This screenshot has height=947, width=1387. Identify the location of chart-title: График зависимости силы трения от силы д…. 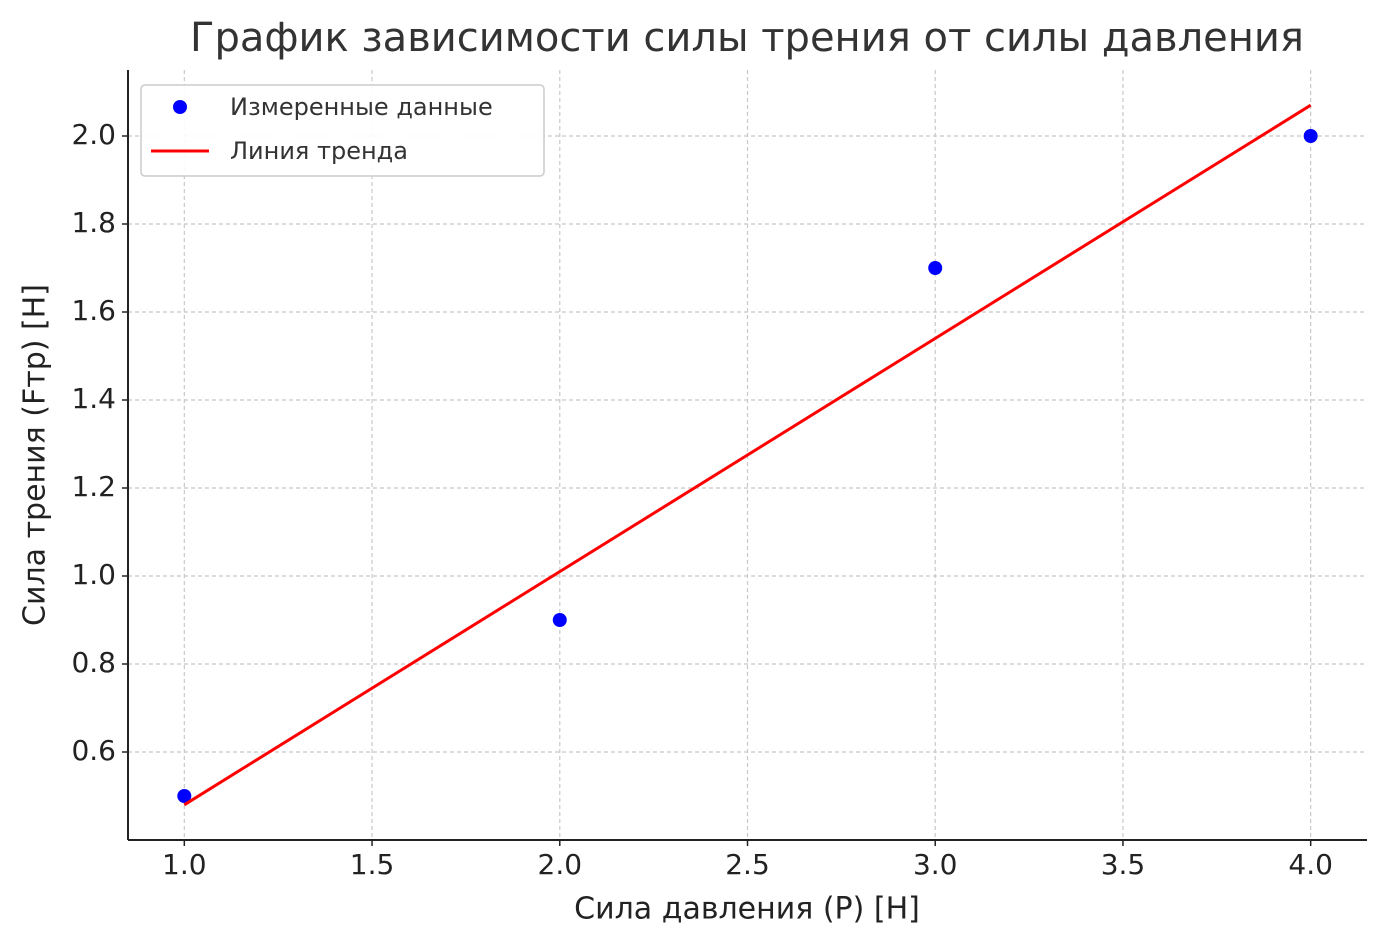
(747, 38).